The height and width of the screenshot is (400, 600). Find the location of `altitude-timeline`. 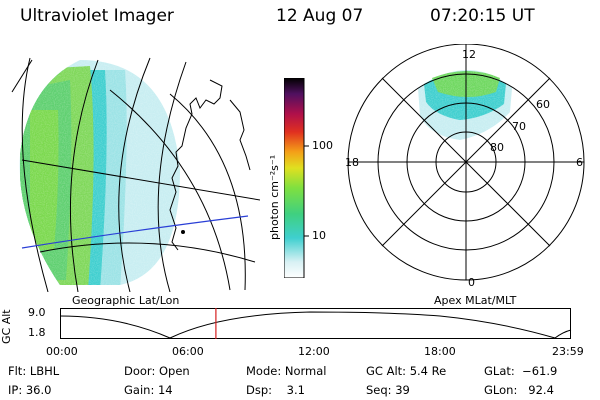

altitude-timeline is located at coordinates (316, 323).